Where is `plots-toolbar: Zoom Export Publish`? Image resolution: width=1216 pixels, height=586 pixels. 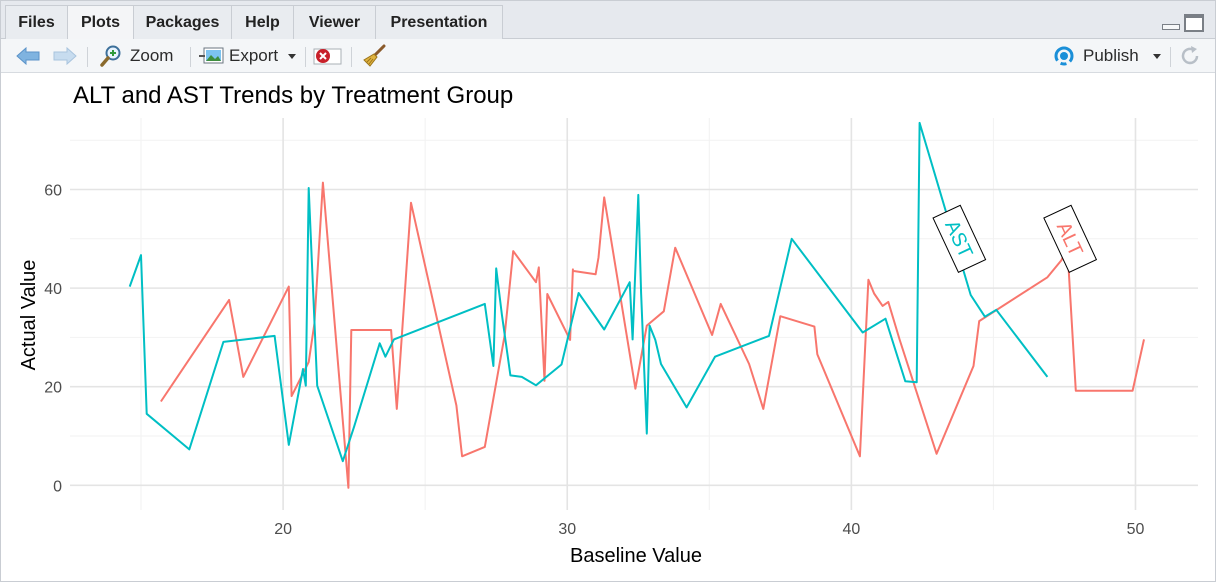 plots-toolbar: Zoom Export Publish is located at coordinates (608, 56).